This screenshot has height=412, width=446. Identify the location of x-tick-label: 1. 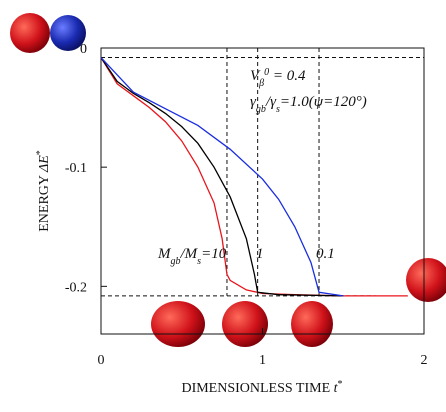
(262, 360).